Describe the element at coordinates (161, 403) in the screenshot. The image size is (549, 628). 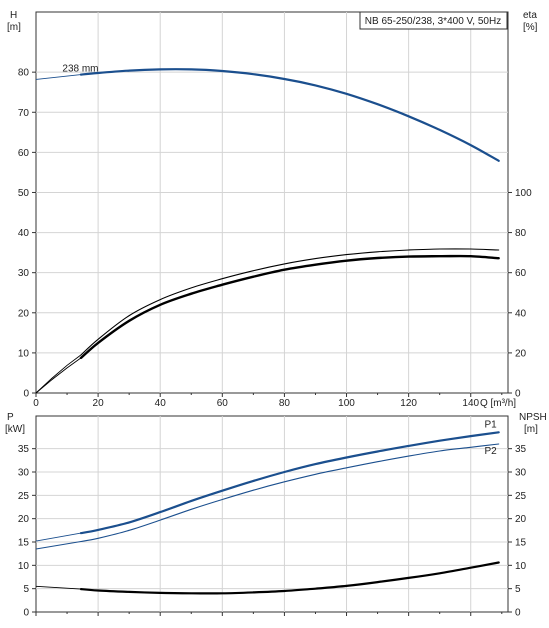
I see `x-tick-label: 40` at that location.